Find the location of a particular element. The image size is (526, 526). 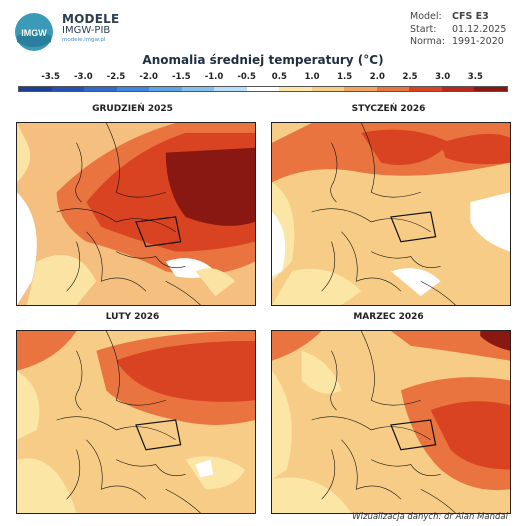

map-title: Anomalia średniej temperatury (°C) is located at coordinates (263, 60).